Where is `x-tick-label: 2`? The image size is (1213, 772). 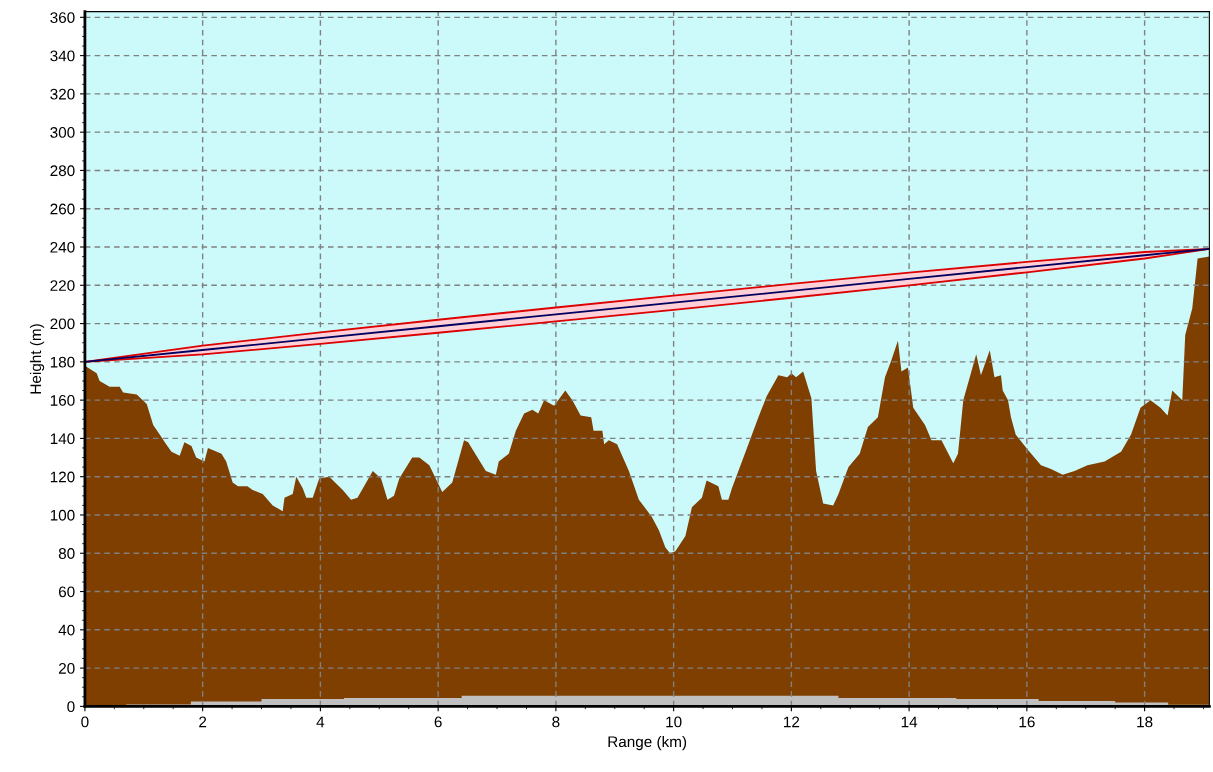
x-tick-label: 2 is located at coordinates (203, 722).